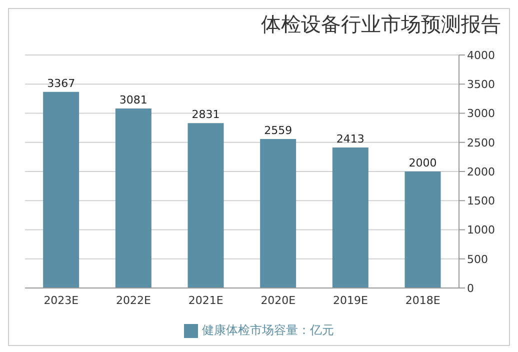  What do you see at coordinates (206, 300) in the screenshot?
I see `x-tick-label: 2021E` at bounding box center [206, 300].